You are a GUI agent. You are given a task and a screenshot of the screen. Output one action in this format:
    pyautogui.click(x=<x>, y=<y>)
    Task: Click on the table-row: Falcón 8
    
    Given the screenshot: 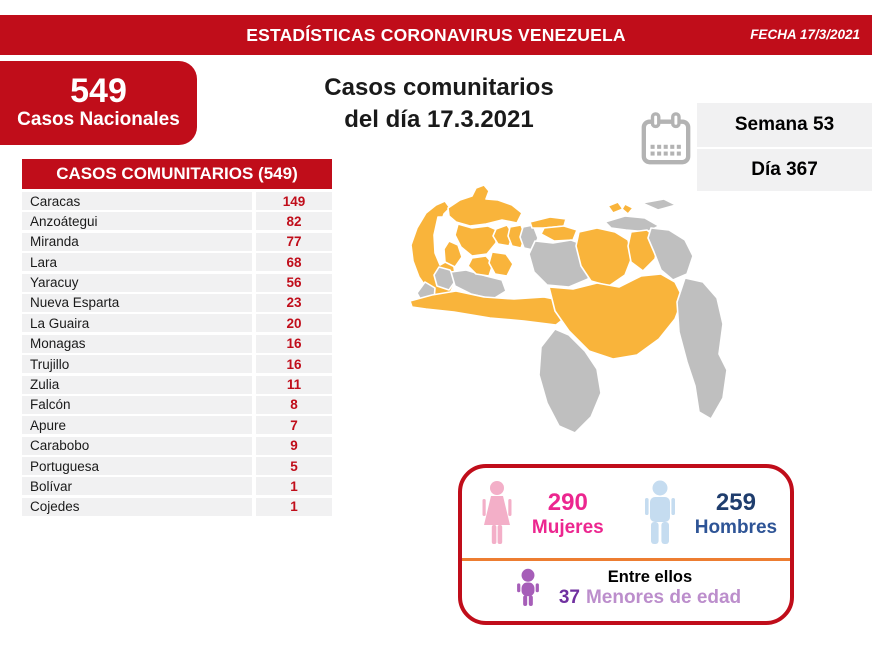 What is the action you would take?
    pyautogui.click(x=177, y=404)
    